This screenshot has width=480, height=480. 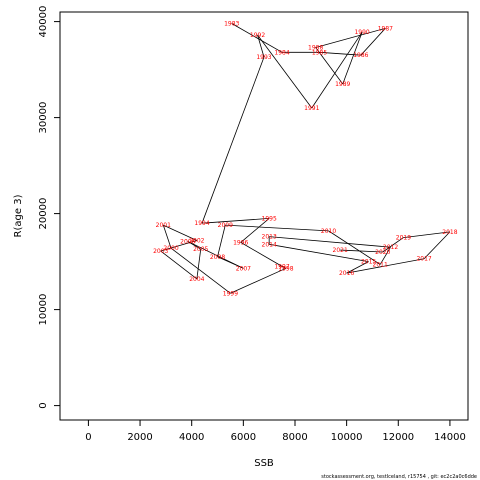 What do you see at coordinates (18, 215) in the screenshot?
I see `y-axis-title: R(age 3)` at bounding box center [18, 215].